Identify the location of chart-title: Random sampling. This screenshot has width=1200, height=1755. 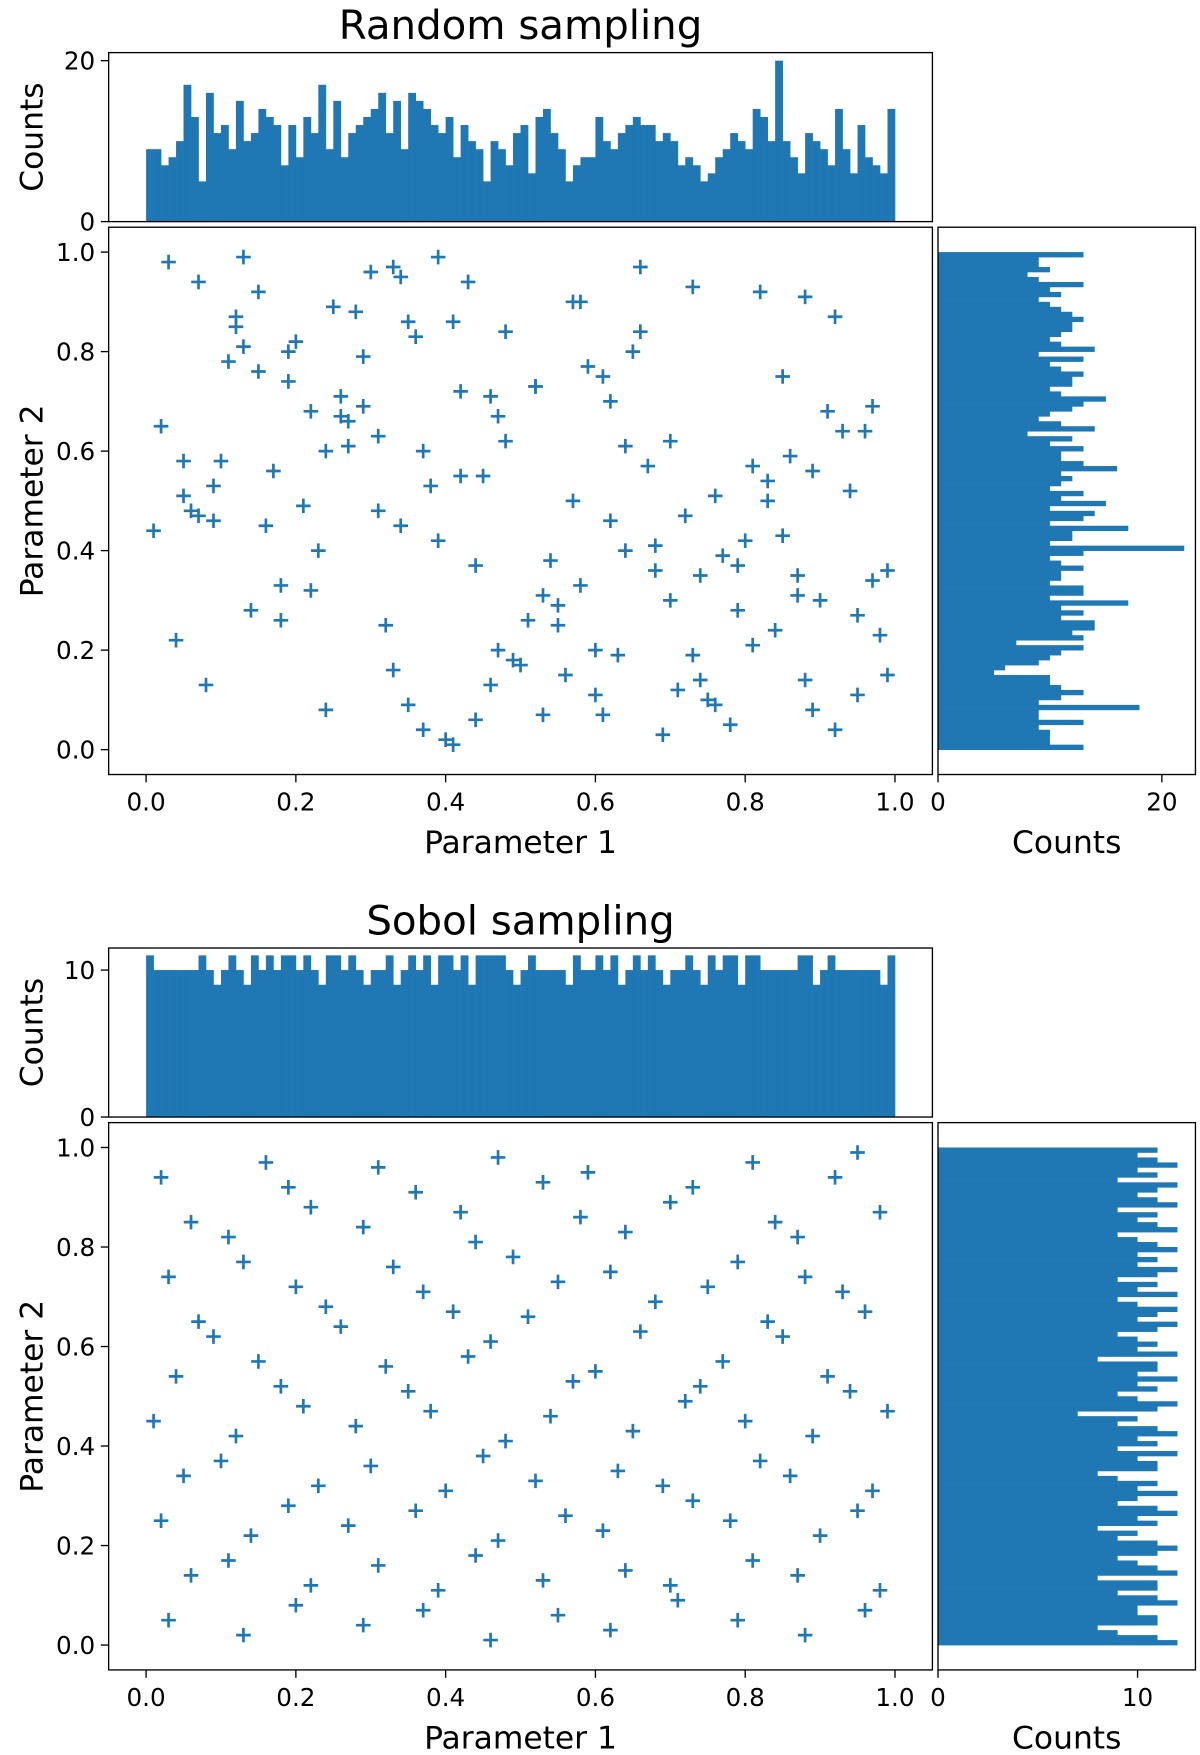
(521, 25).